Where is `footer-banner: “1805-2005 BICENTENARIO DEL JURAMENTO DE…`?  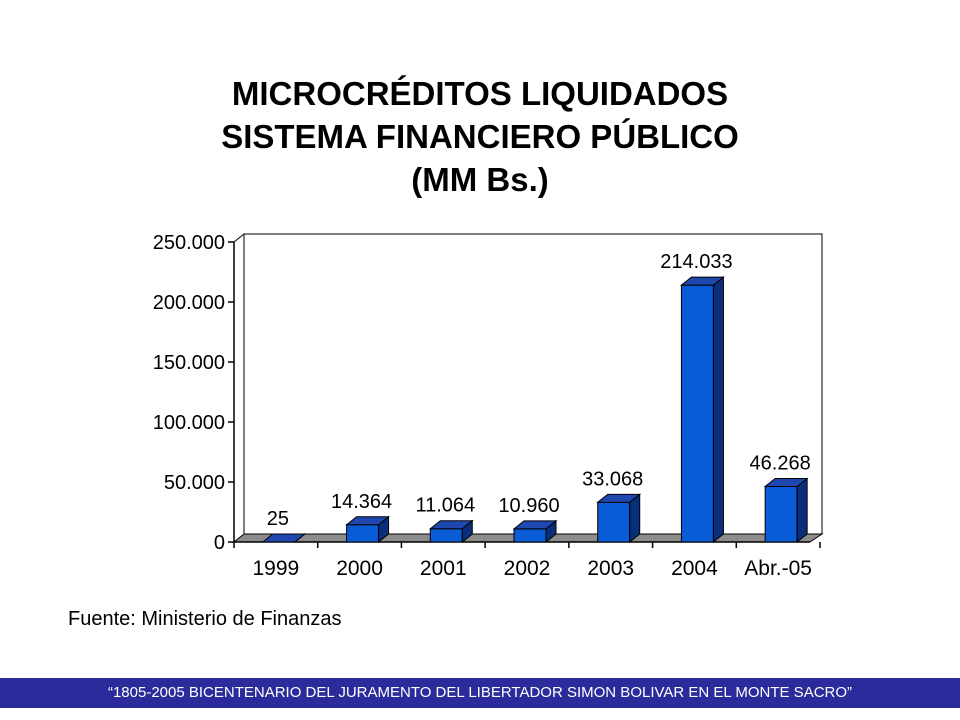 footer-banner: “1805-2005 BICENTENARIO DEL JURAMENTO DE… is located at coordinates (480, 693).